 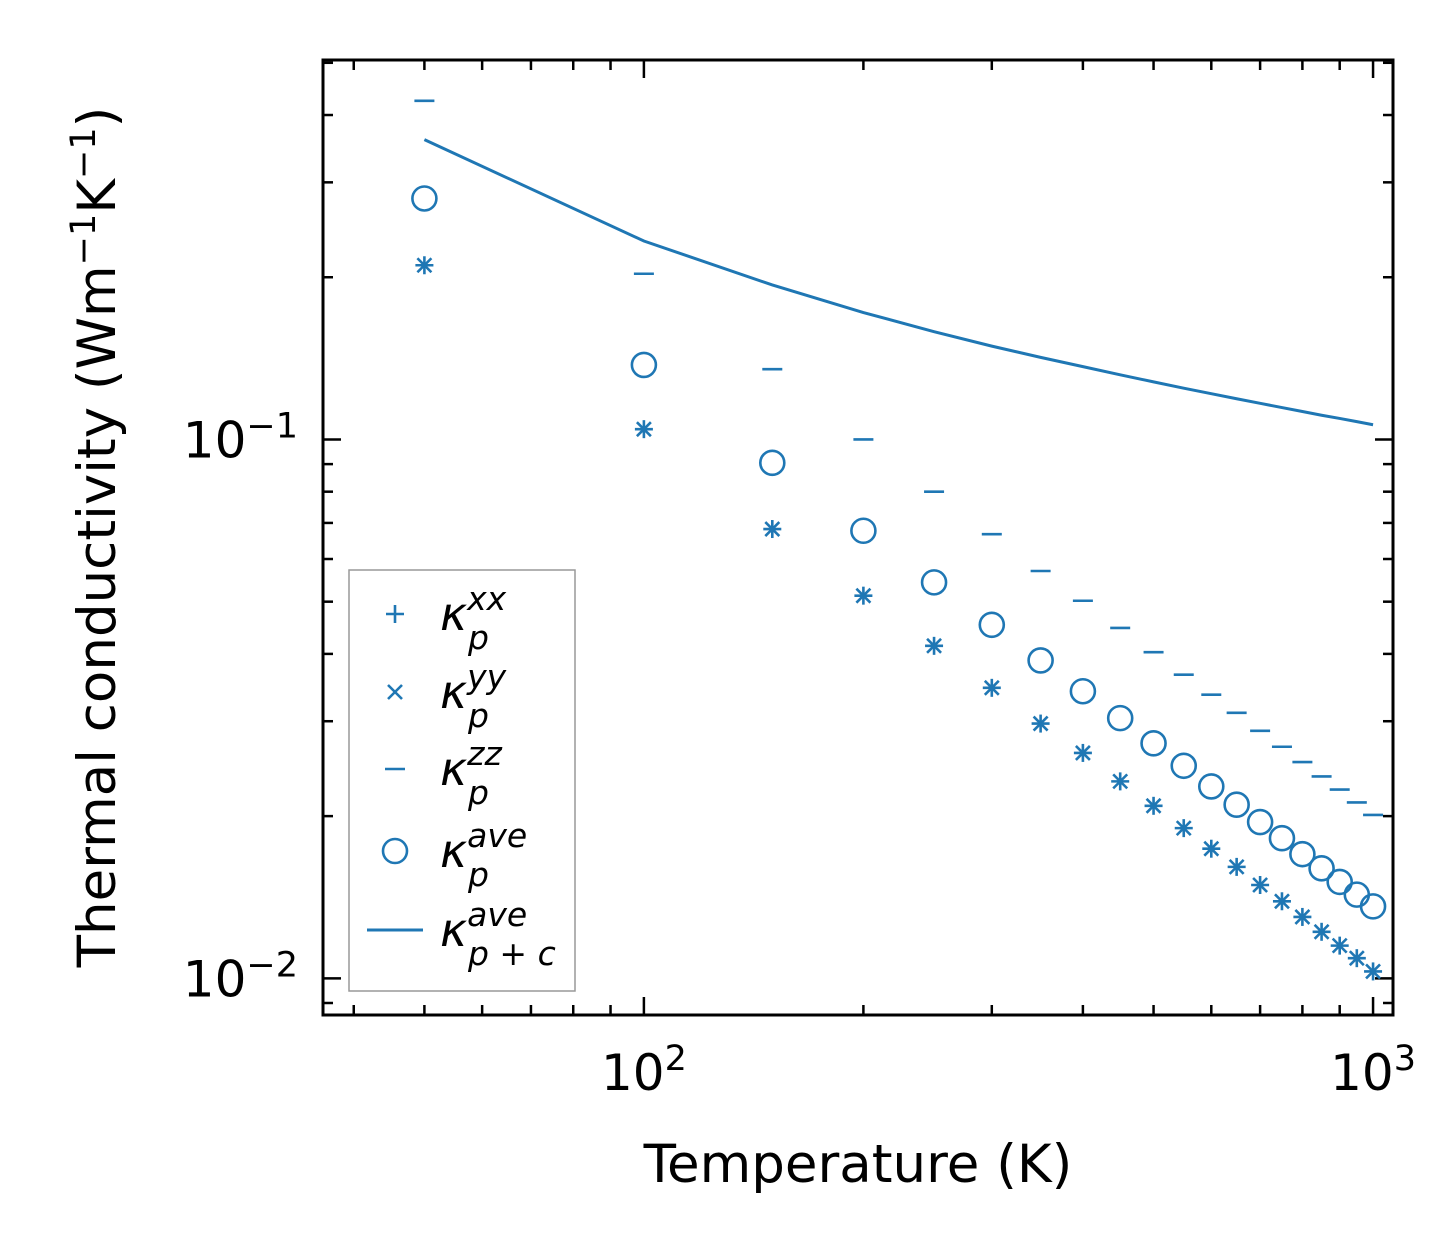 What do you see at coordinates (97, 616) in the screenshot?
I see `y-axis-label-prefix: Thermal conductivity (Wm` at bounding box center [97, 616].